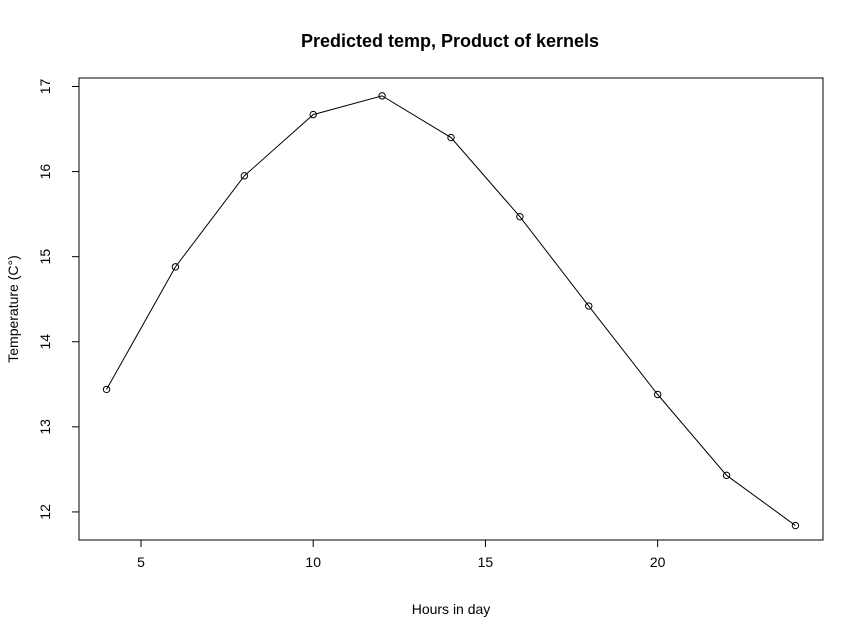  Describe the element at coordinates (45, 87) in the screenshot. I see `y-tick-label: 17` at that location.